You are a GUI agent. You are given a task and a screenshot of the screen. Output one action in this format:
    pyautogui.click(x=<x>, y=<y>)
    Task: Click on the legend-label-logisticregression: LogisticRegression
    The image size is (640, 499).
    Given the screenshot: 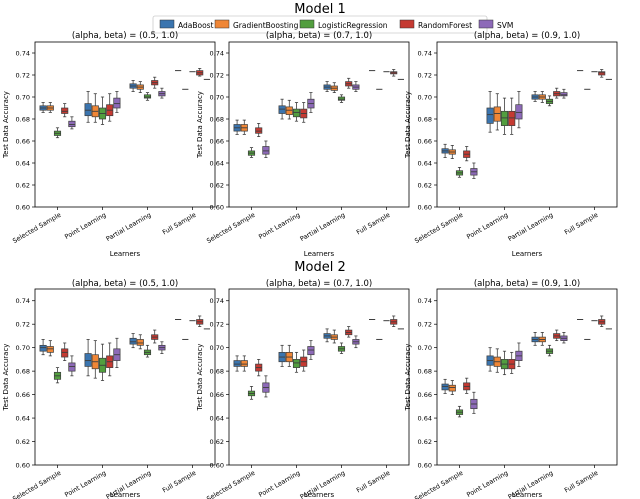 What is the action you would take?
    pyautogui.click(x=353, y=25)
    